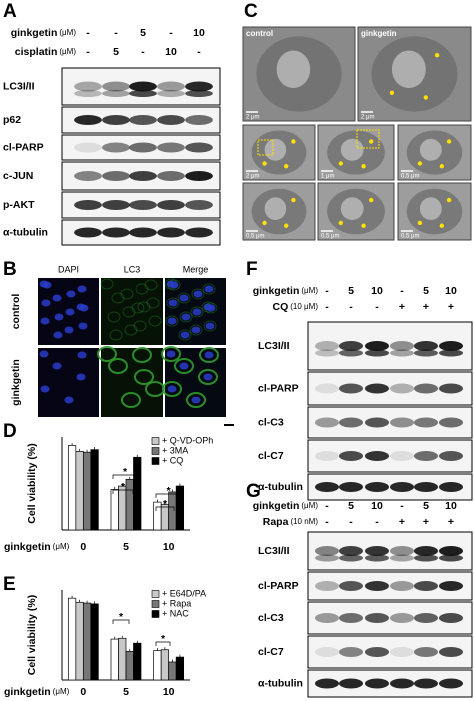 The width and height of the screenshot is (474, 701). I want to click on scale-label: 0.5 μm, so click(255, 237).